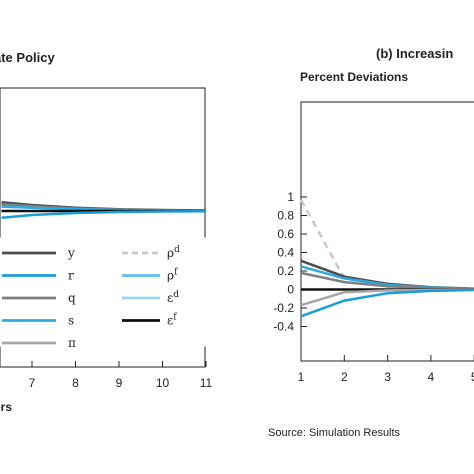 Image resolution: width=474 pixels, height=474 pixels. I want to click on left-chart-title: ate Policy, so click(27, 57).